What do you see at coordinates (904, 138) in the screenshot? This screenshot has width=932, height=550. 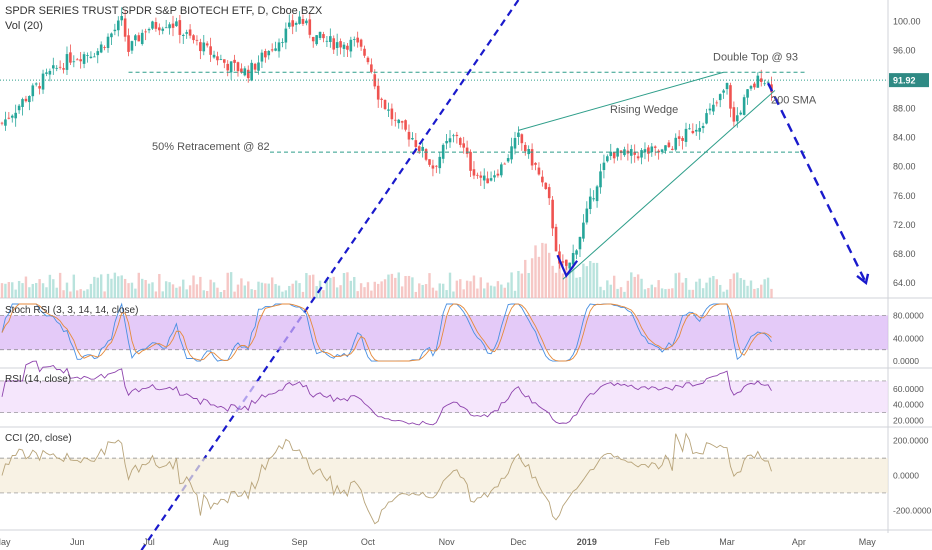 I see `price-tick-label: 84.00` at bounding box center [904, 138].